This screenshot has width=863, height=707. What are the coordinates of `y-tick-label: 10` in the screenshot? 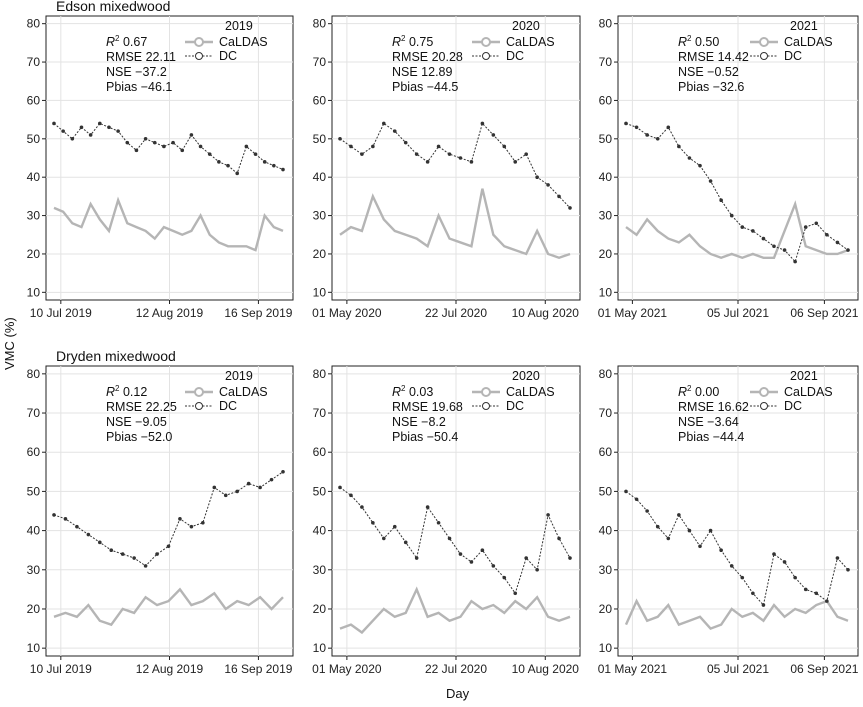 It's located at (34, 292).